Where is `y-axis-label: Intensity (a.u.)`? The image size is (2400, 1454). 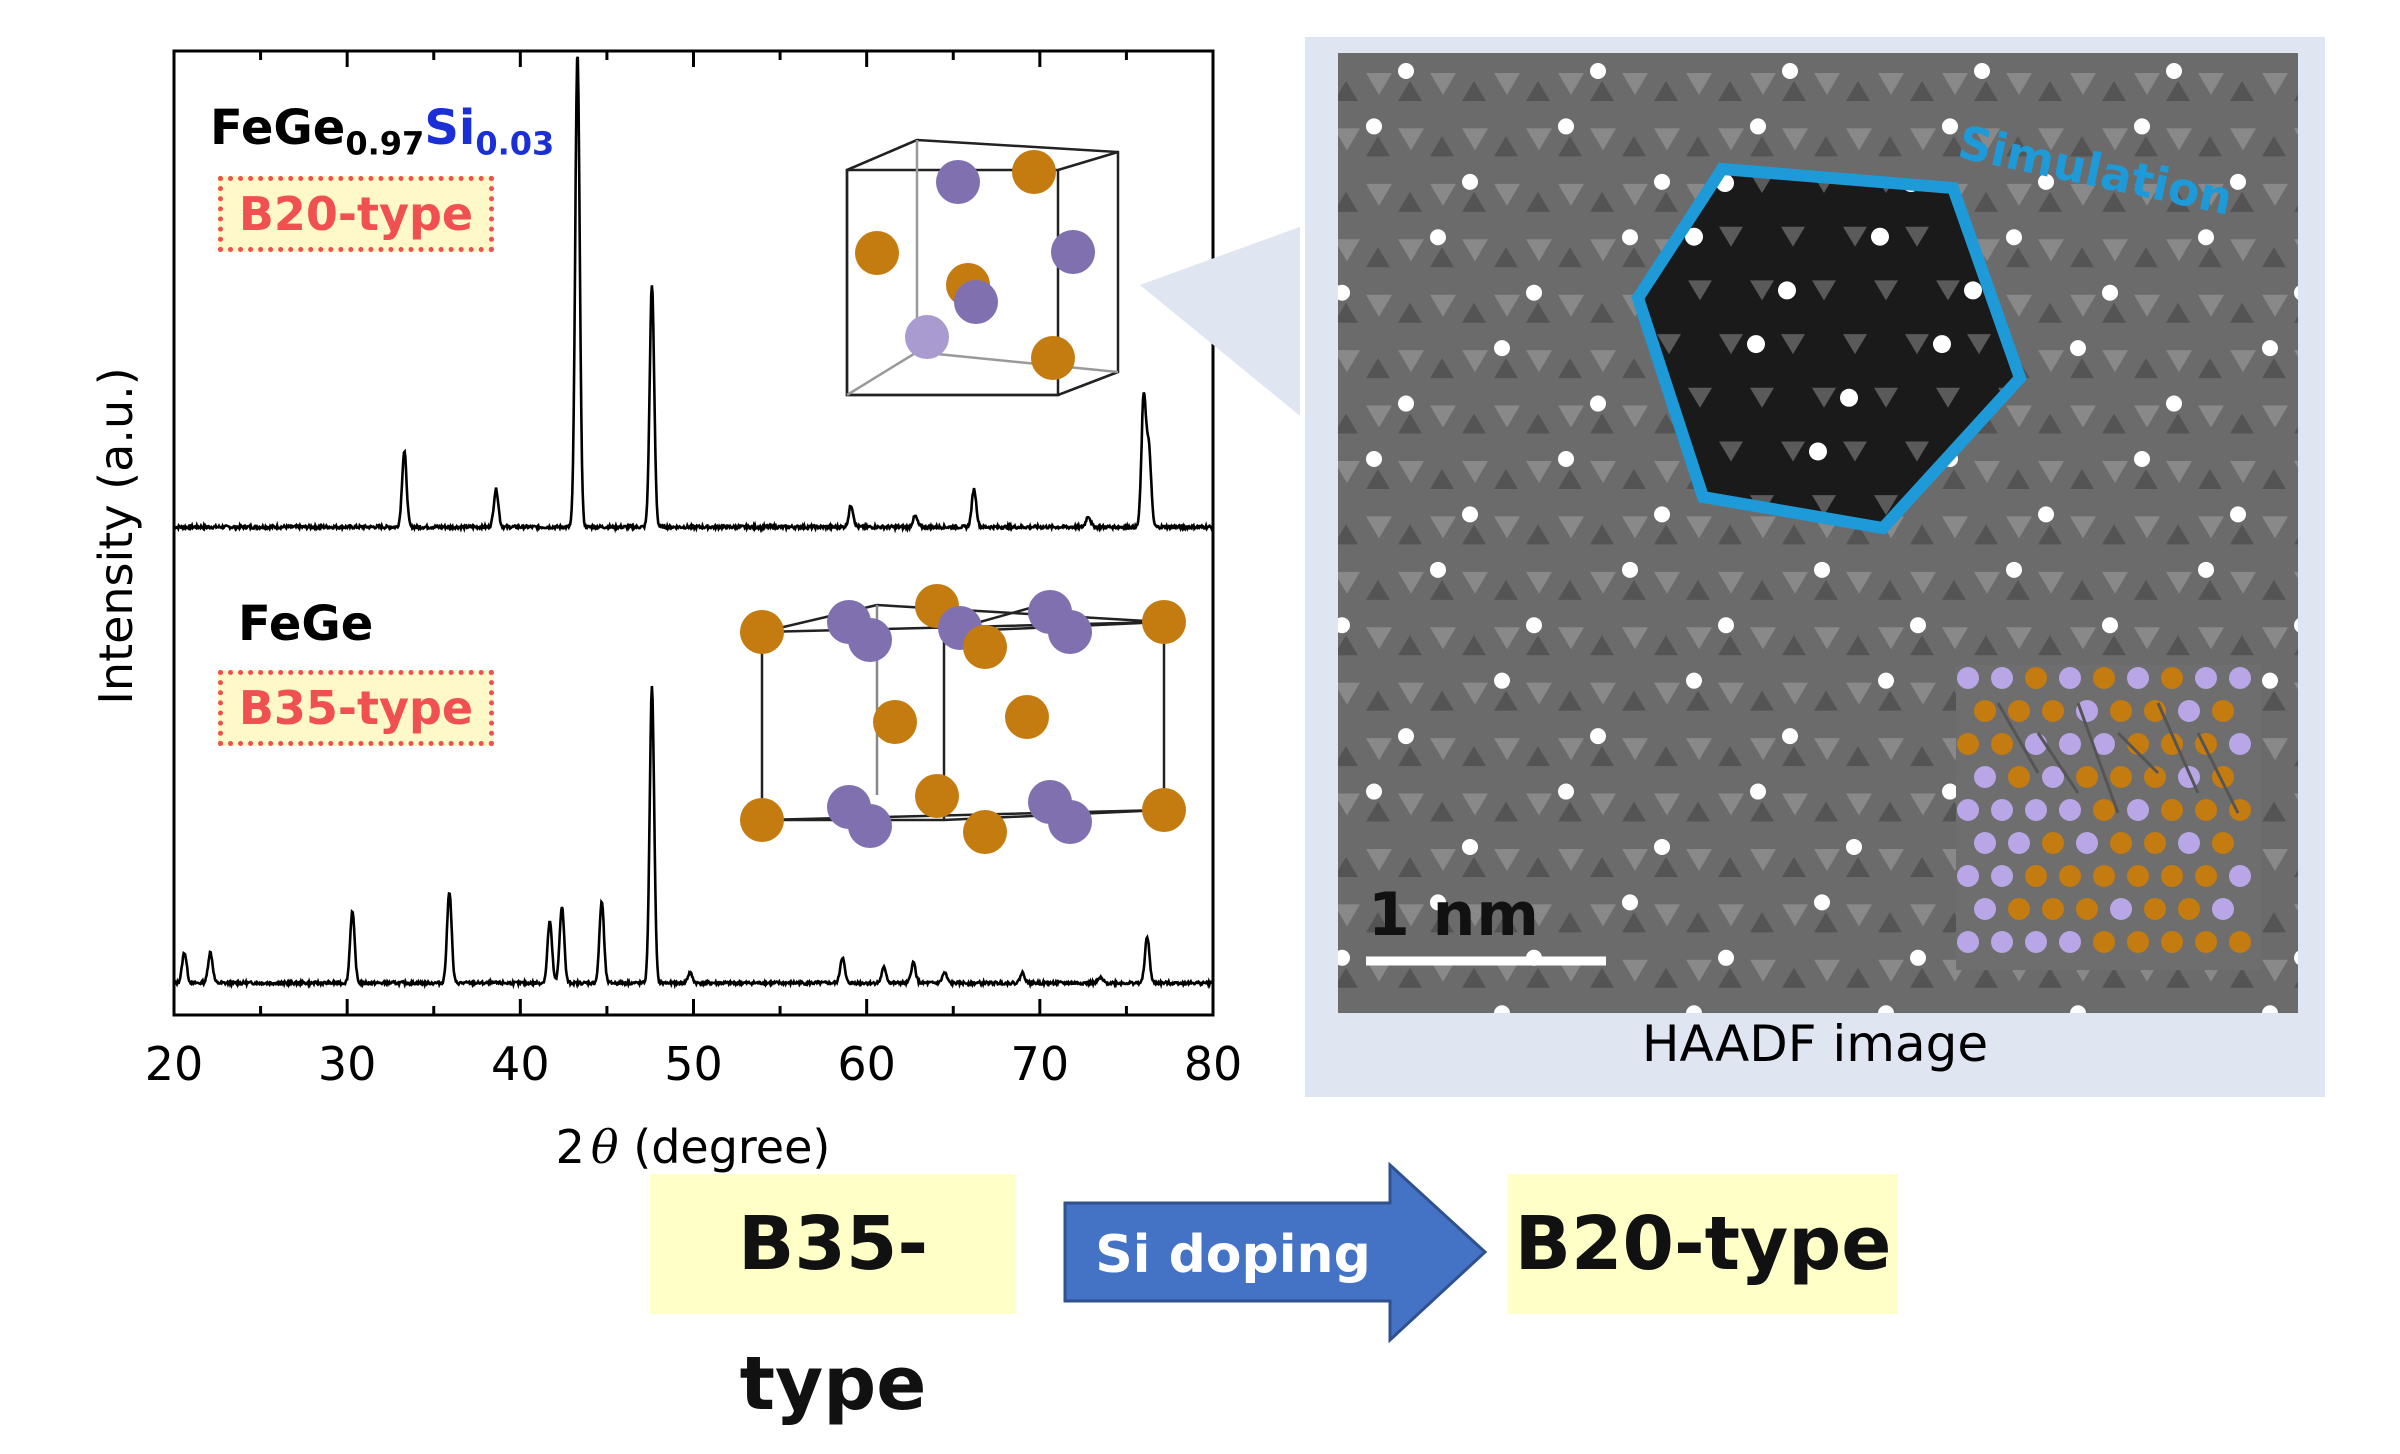 y-axis-label: Intensity (a.u.) is located at coordinates (116, 535).